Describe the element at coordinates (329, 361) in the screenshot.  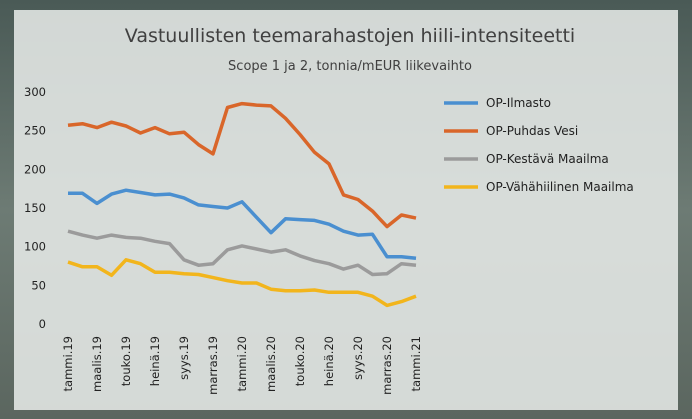
I see `x-tick-label: heinä.20` at that location.